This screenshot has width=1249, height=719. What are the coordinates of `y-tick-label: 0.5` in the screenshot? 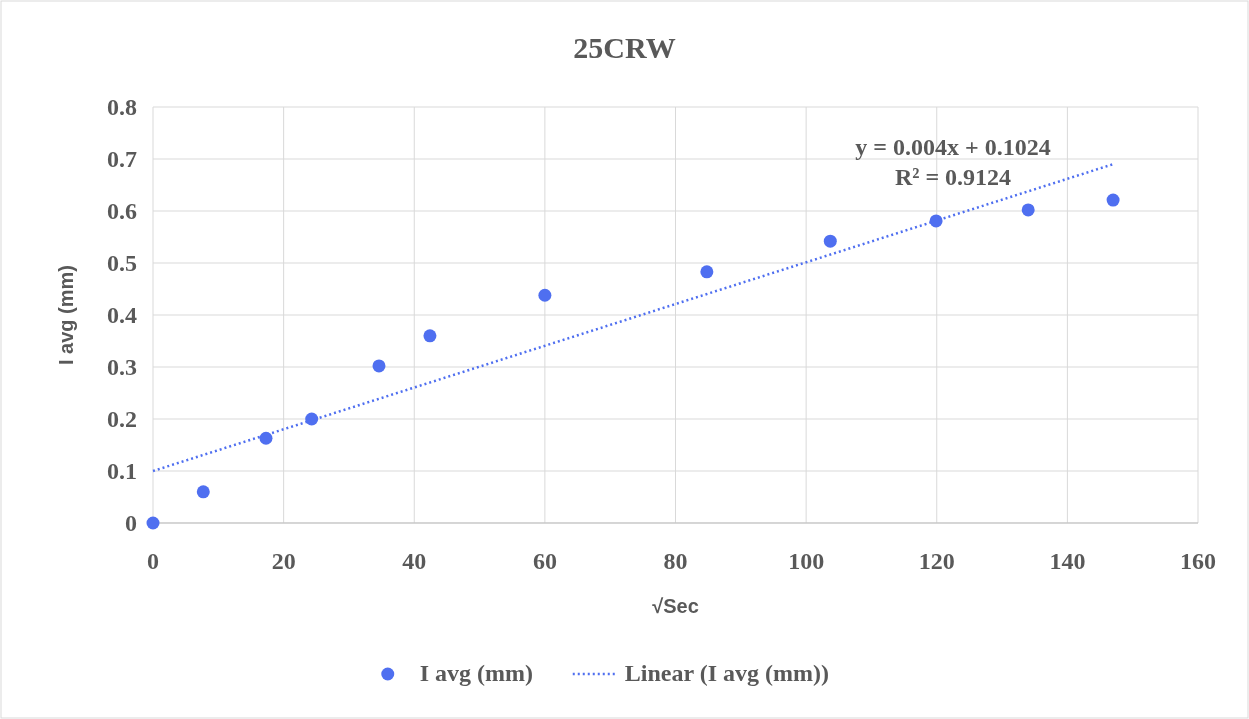 It's located at (122, 263).